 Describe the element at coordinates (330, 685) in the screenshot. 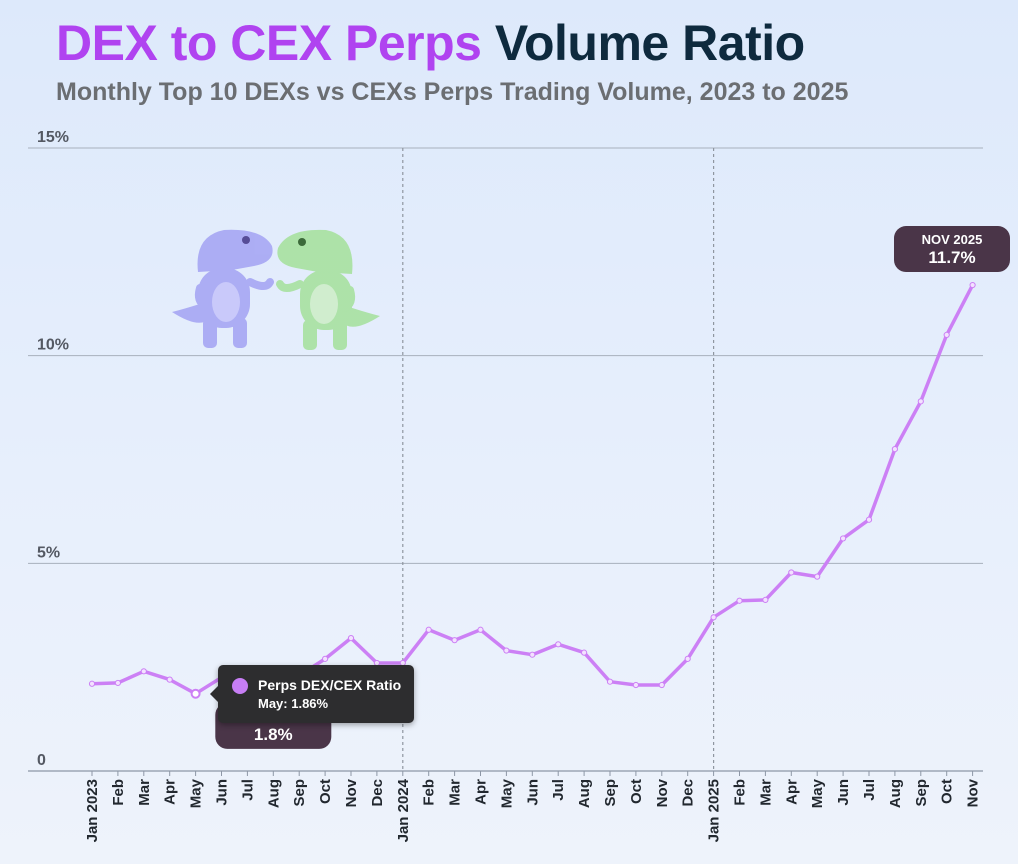

I see `tooltip-series-name: Perps DEX/CEX Ratio` at that location.